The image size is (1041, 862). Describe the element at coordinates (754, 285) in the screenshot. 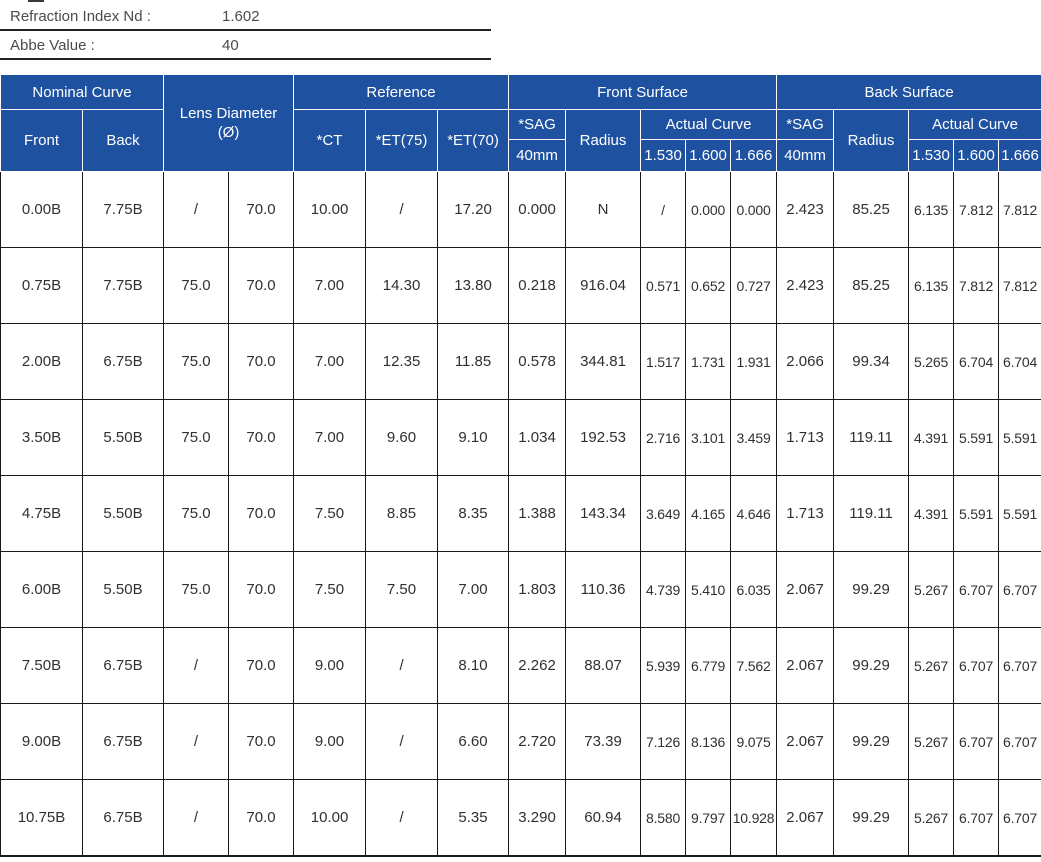

I see `table-cell: 0.727` at that location.